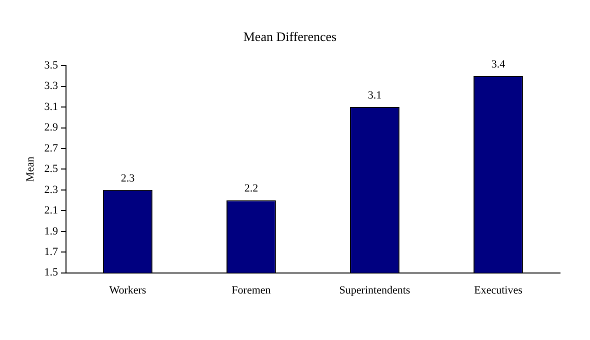  I want to click on data-label: 2.2, so click(251, 188).